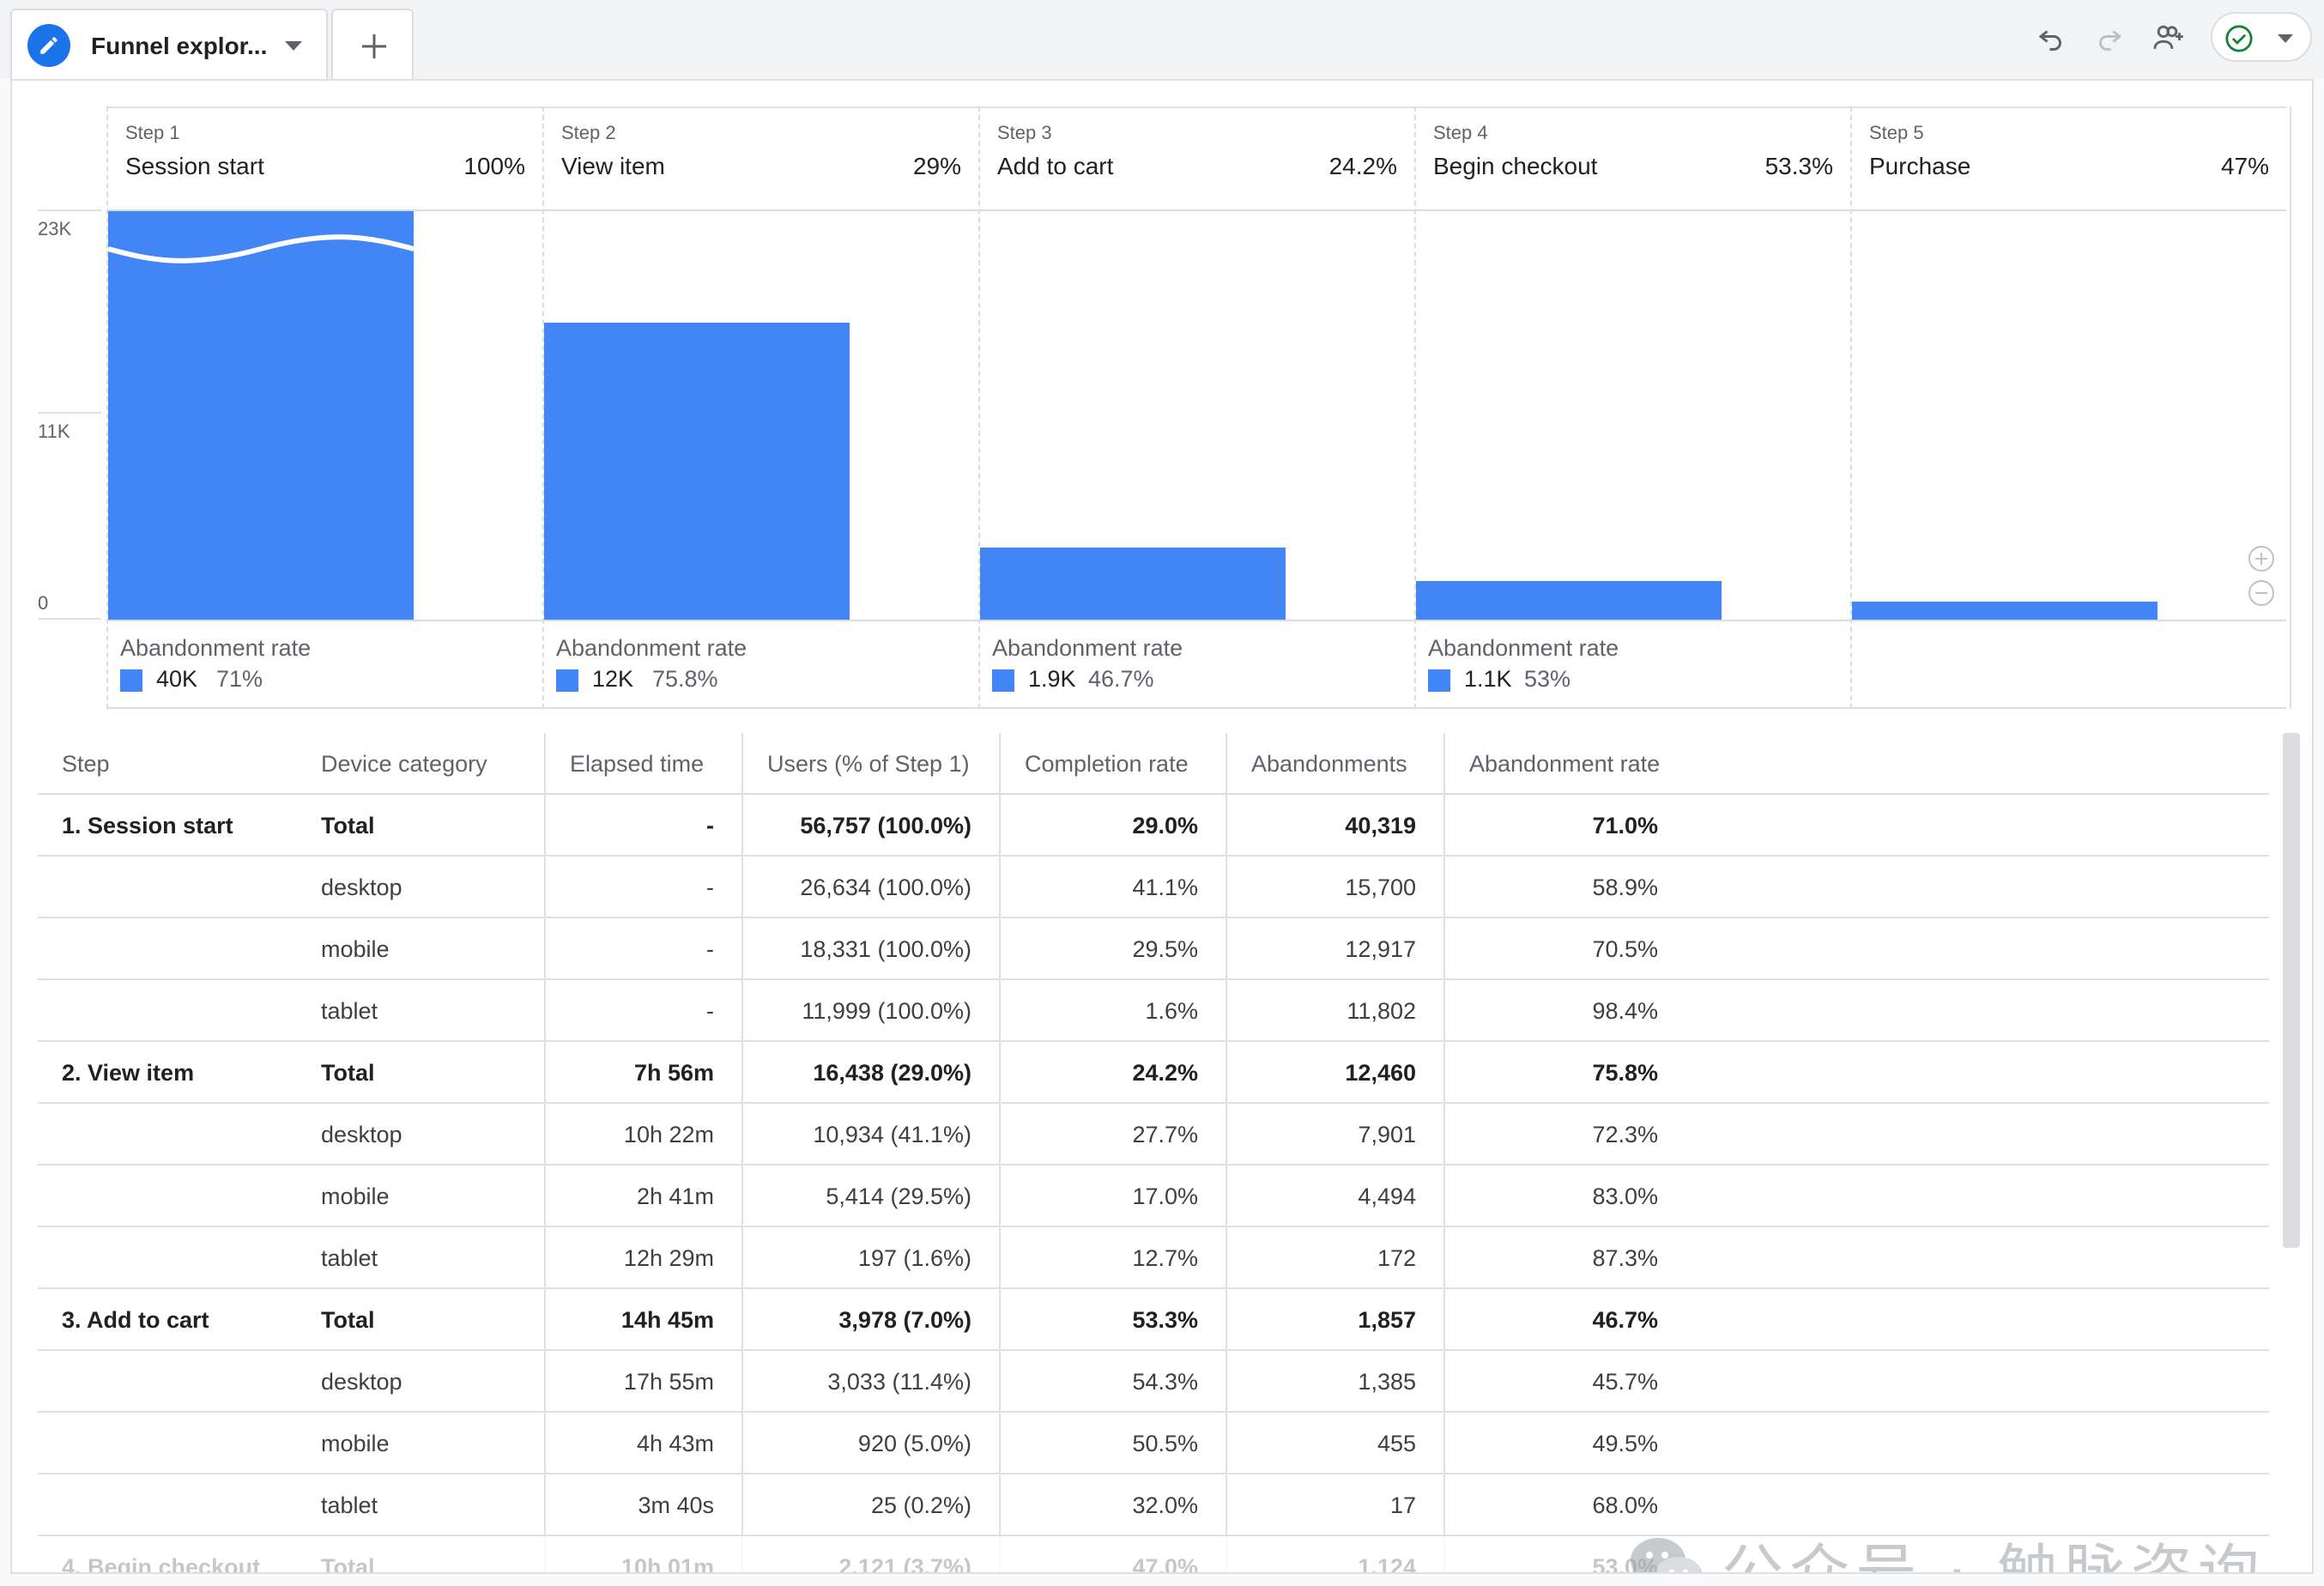 This screenshot has width=2324, height=1586. I want to click on row-abandonment-rate: 75.8%, so click(1564, 1072).